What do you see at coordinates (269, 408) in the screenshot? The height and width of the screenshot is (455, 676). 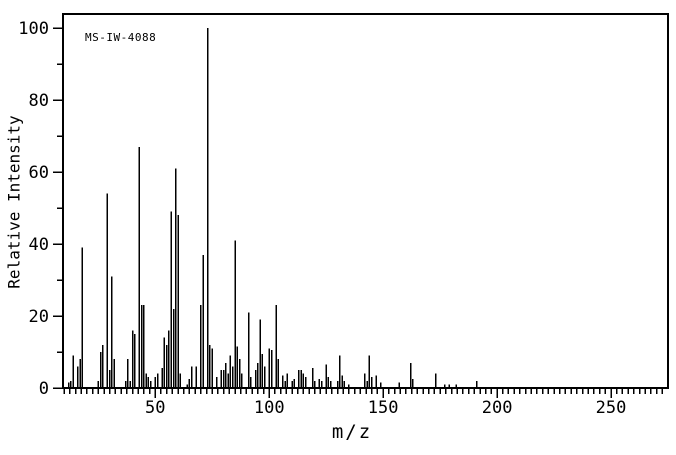 I see `x-tick-label: 100` at bounding box center [269, 408].